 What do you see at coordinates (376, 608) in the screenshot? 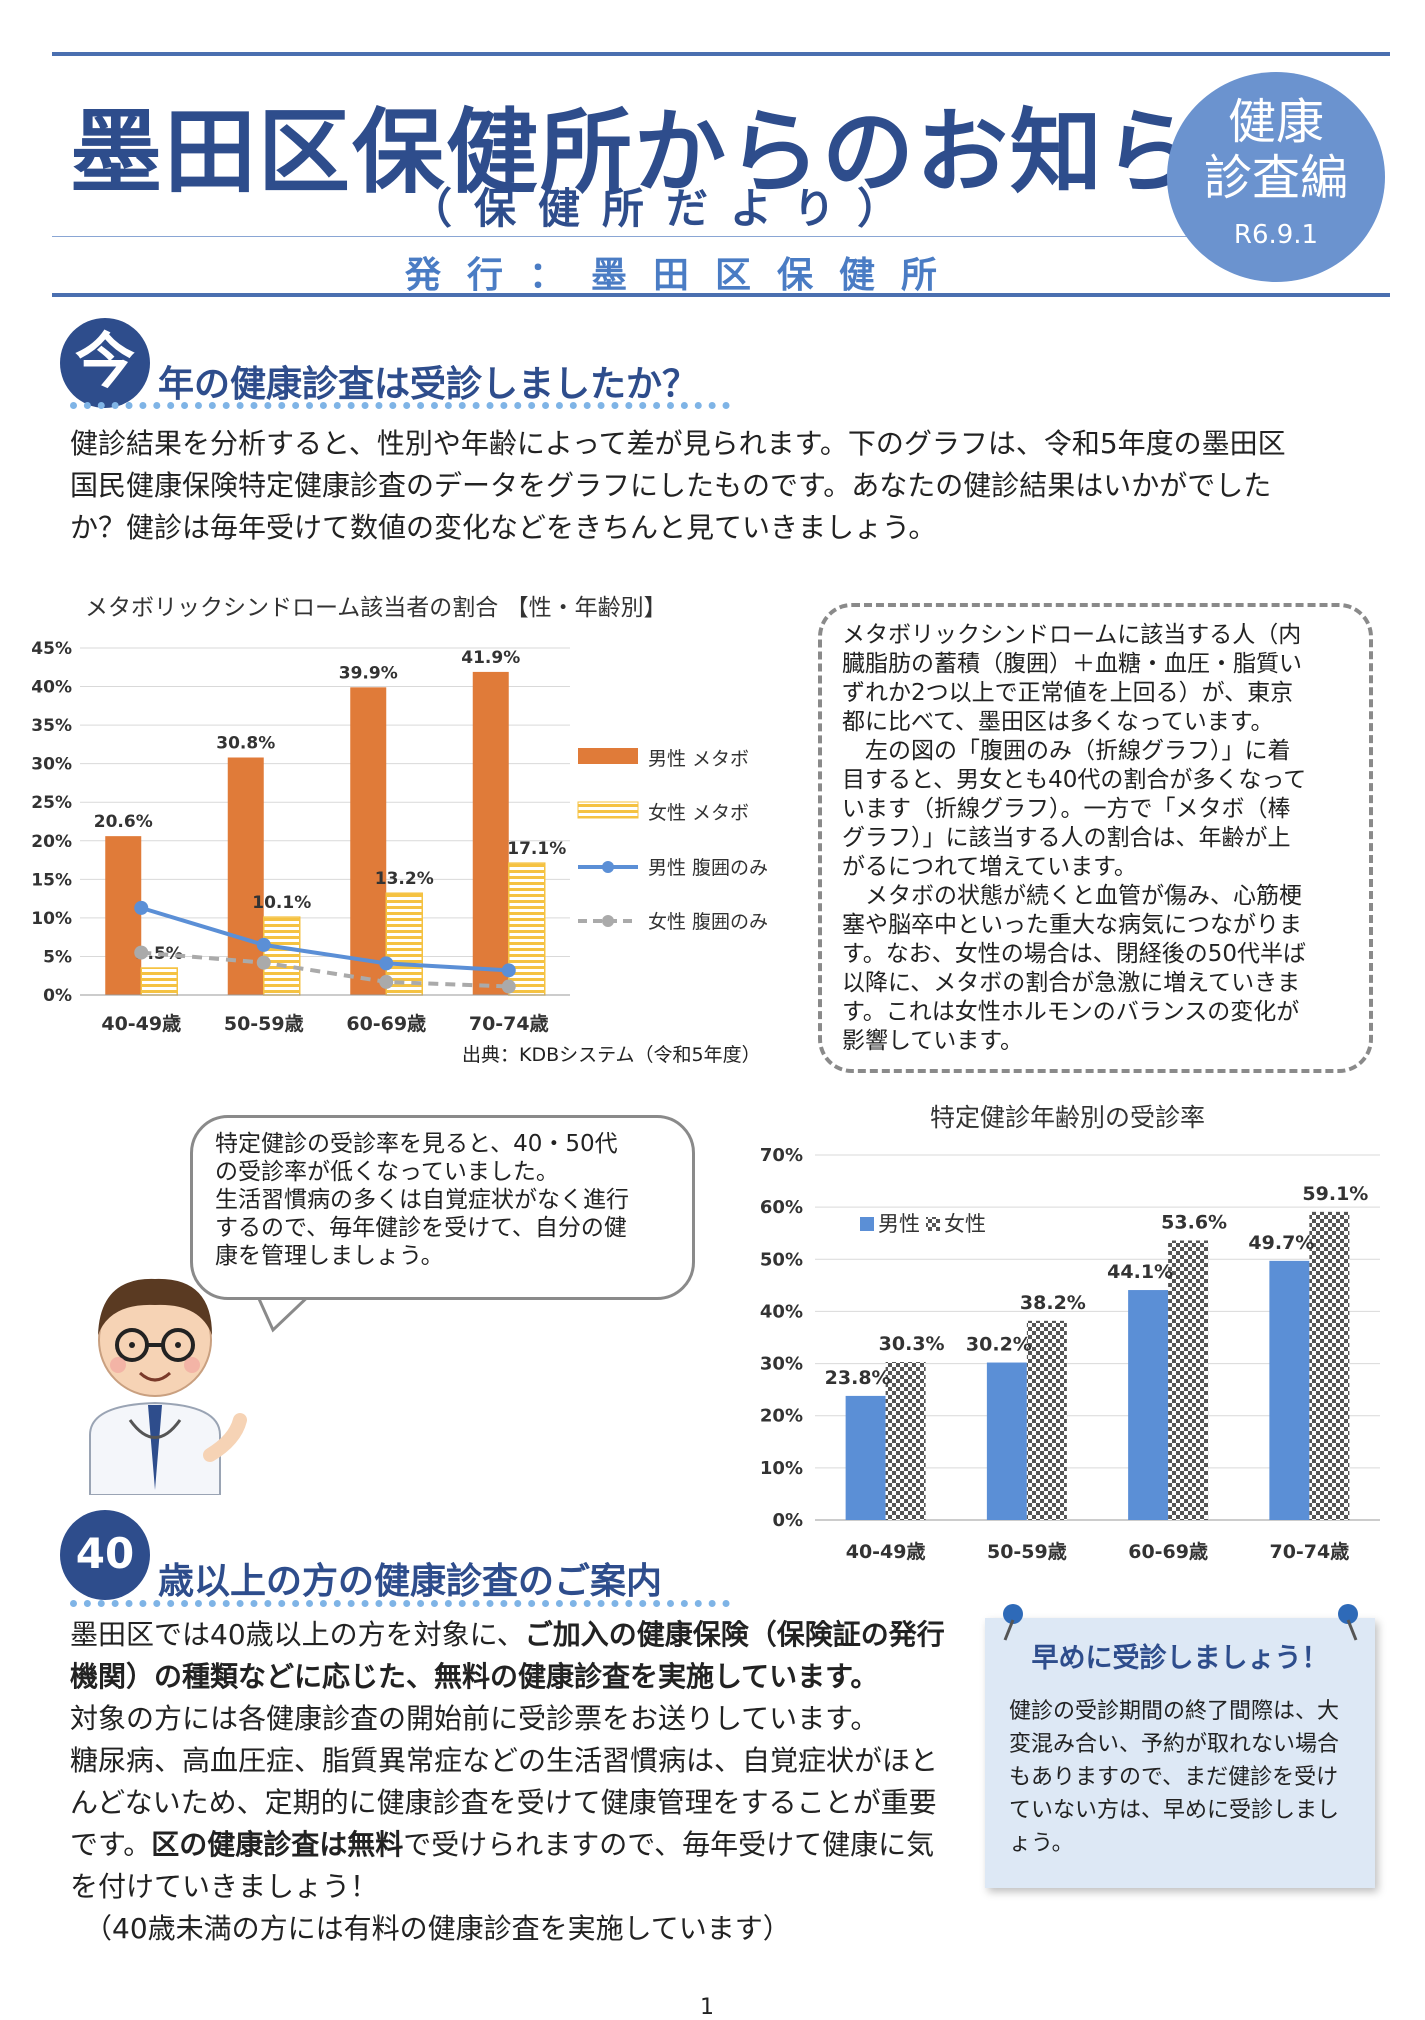
I see `metabo-chart-title: メタボリックシンドローム該当者の割合 【性・年齢別】` at bounding box center [376, 608].